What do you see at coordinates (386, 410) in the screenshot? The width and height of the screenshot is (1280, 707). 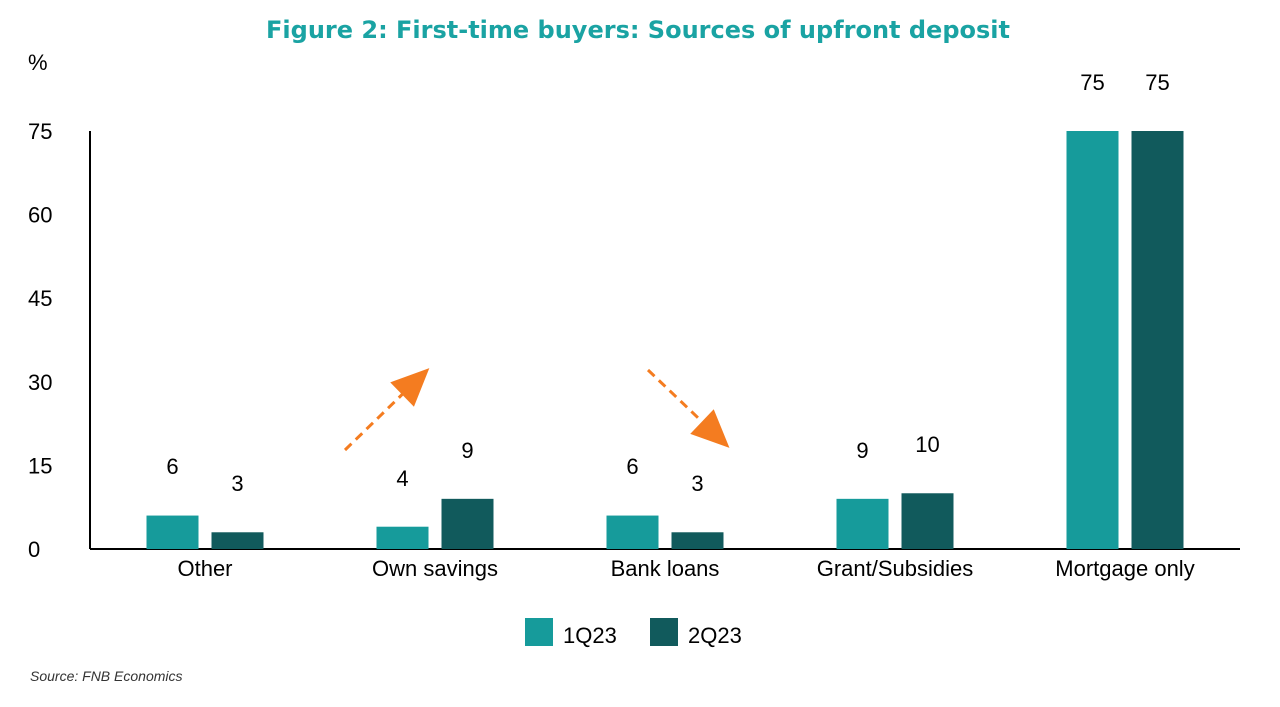 I see `trend-arrow-up` at bounding box center [386, 410].